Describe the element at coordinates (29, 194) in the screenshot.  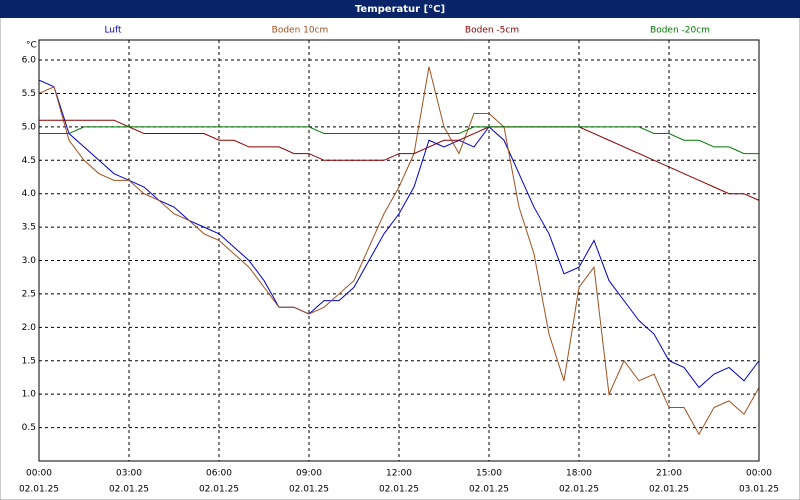
I see `y-tick-label: 4.0` at that location.